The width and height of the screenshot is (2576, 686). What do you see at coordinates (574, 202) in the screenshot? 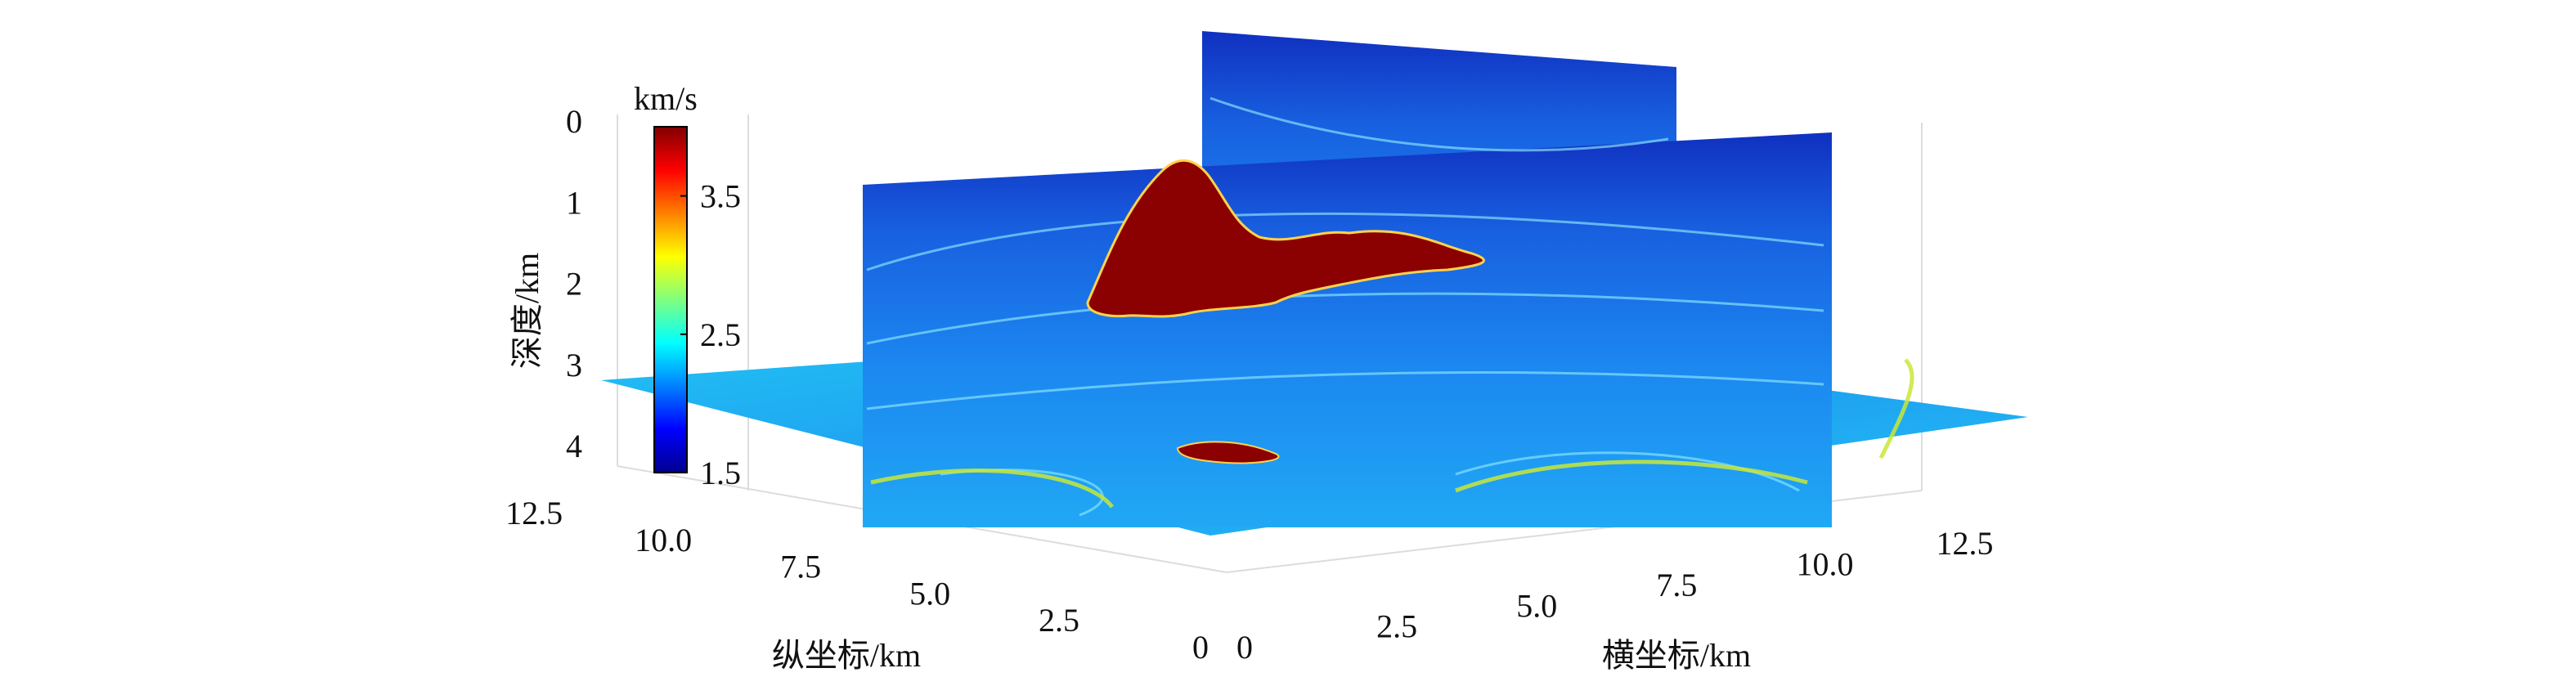
I see `depth-tick-label: 1` at bounding box center [574, 202].